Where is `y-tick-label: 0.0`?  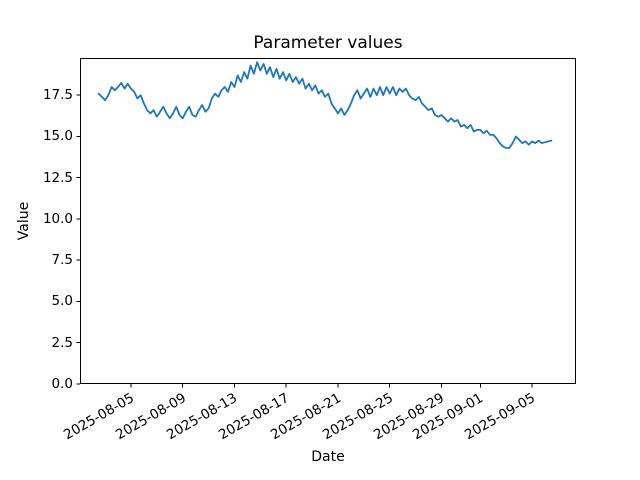
y-tick-label: 0.0 is located at coordinates (62, 384).